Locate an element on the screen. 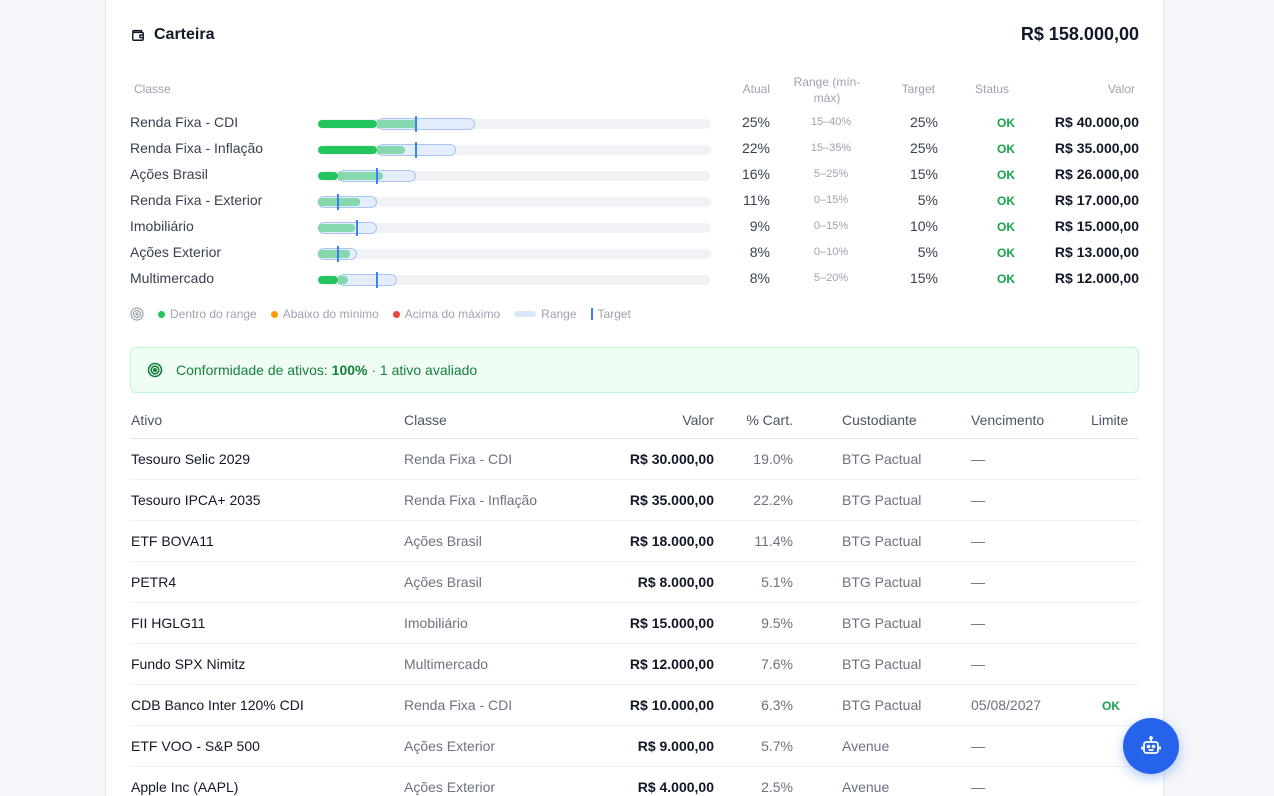 The width and height of the screenshot is (1274, 796). asset-name: Tesouro IPCA+ 2035 is located at coordinates (196, 500).